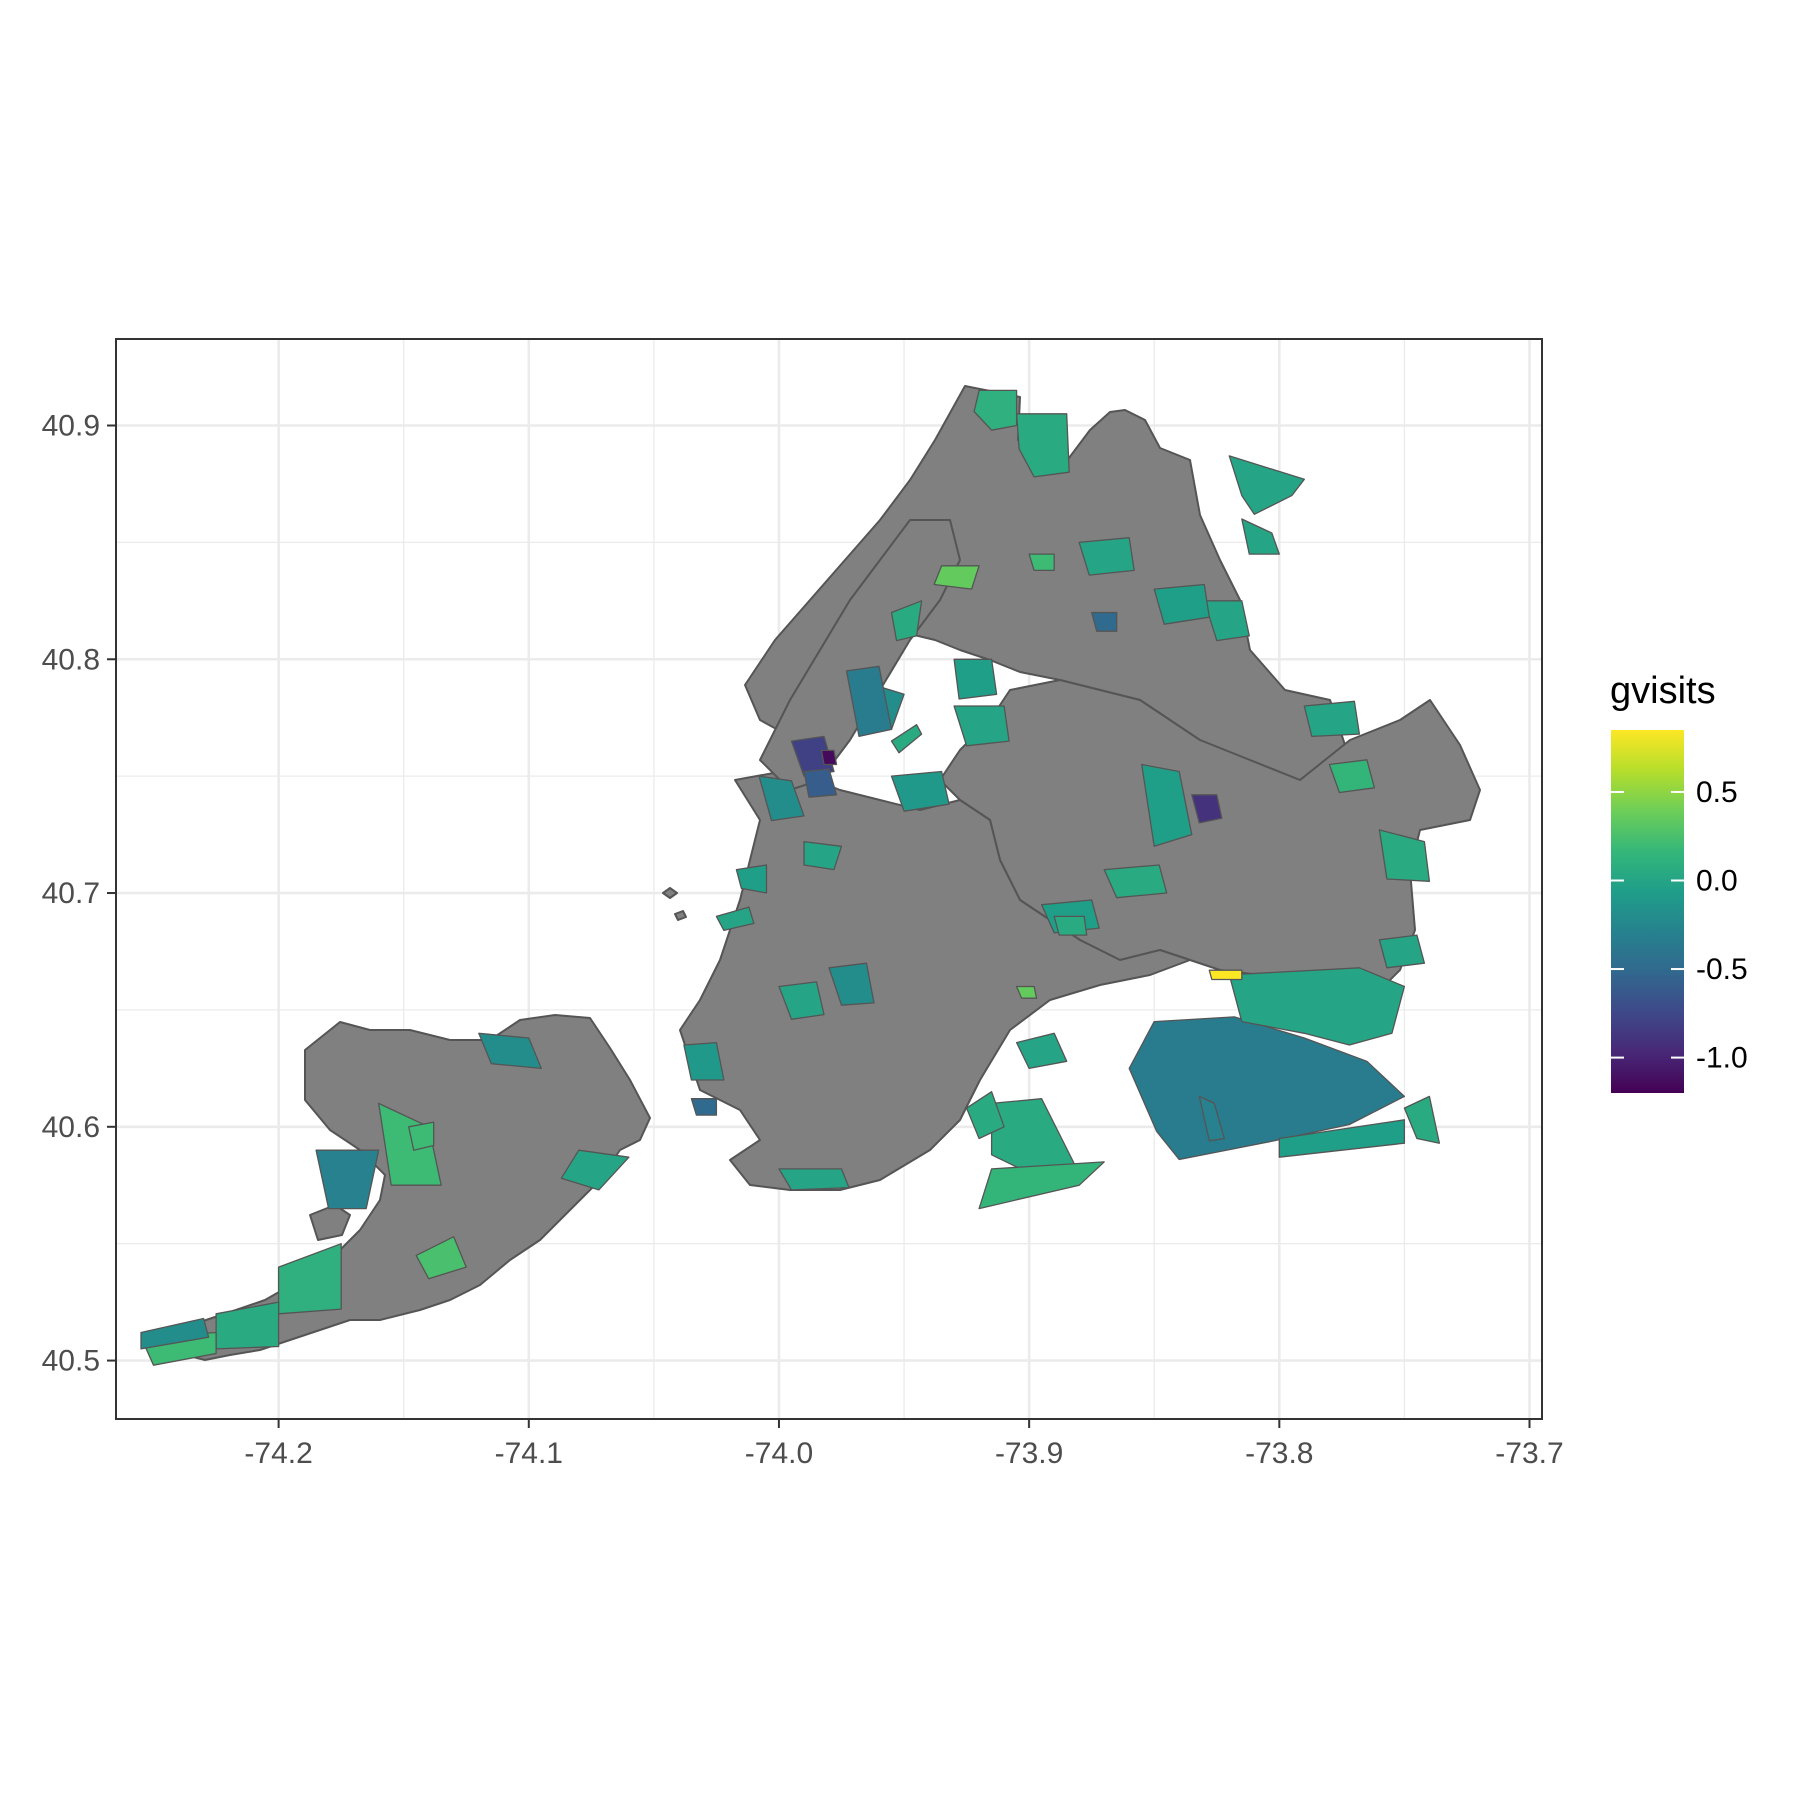 Image resolution: width=1800 pixels, height=1800 pixels. Describe the element at coordinates (751, 879) in the screenshot. I see `region-fidi` at that location.